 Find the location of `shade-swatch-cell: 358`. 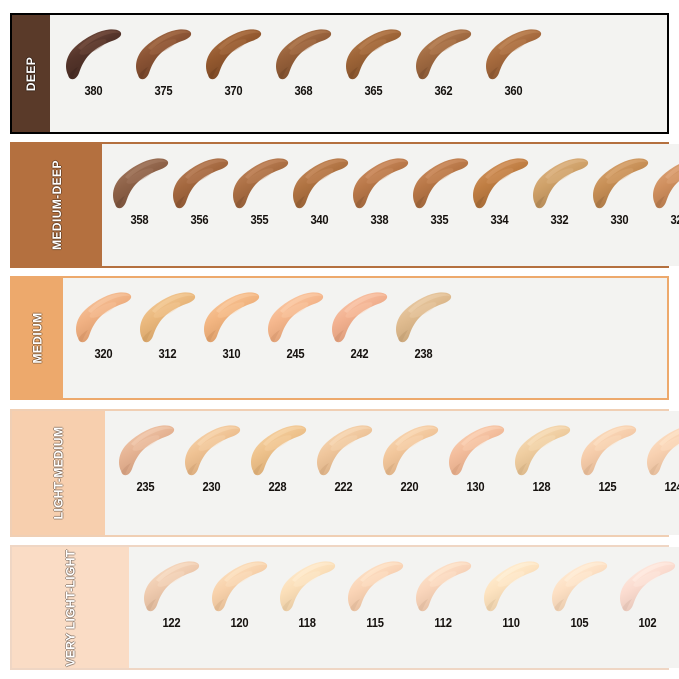

shade-swatch-cell: 358 is located at coordinates (140, 189).